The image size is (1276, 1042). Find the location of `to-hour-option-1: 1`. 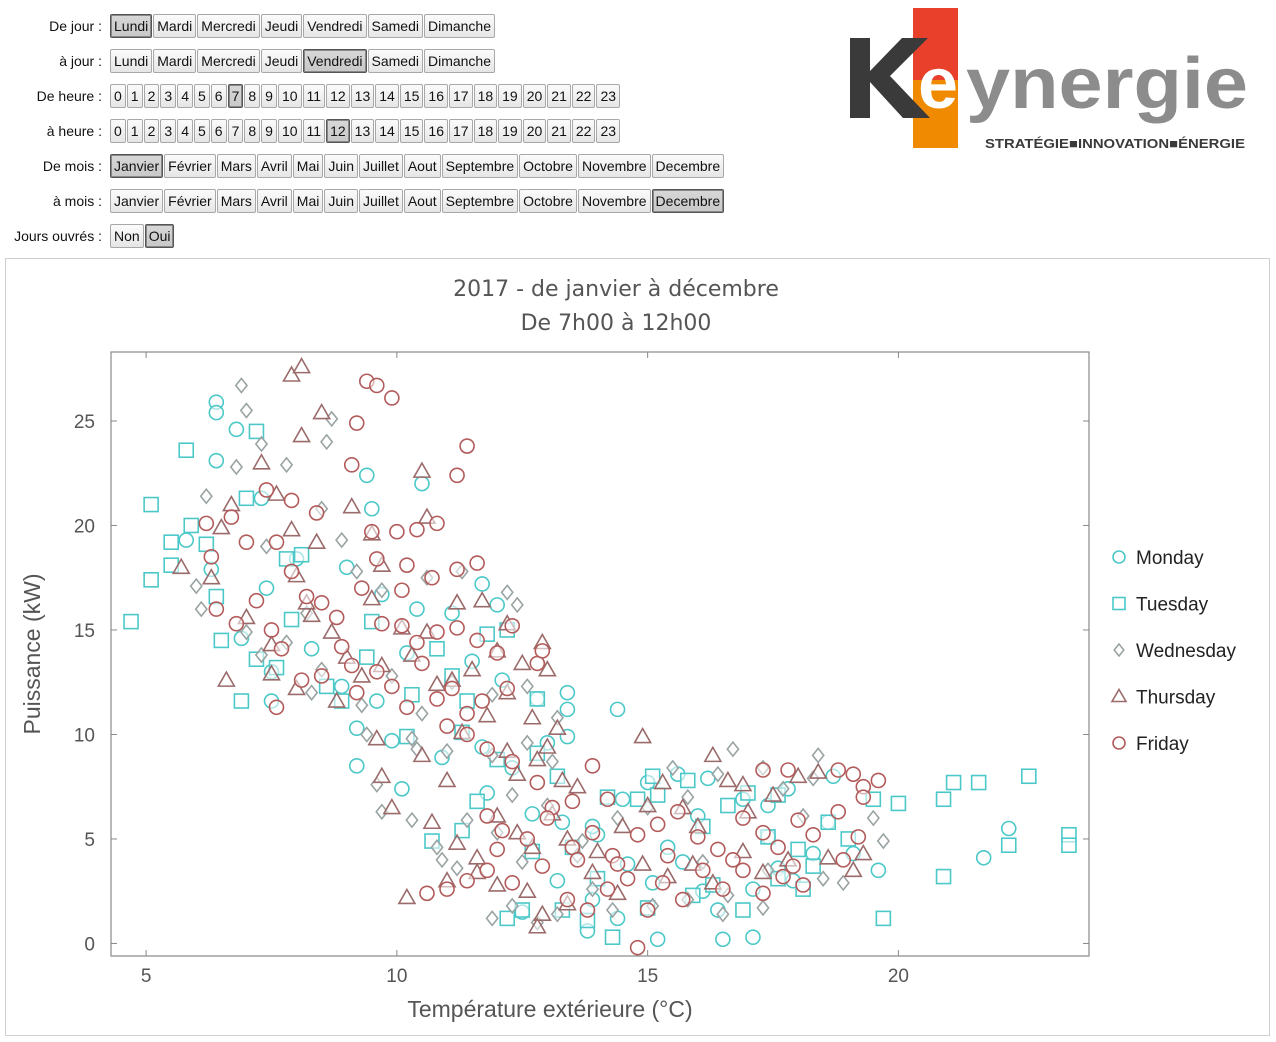

to-hour-option-1: 1 is located at coordinates (134, 131).